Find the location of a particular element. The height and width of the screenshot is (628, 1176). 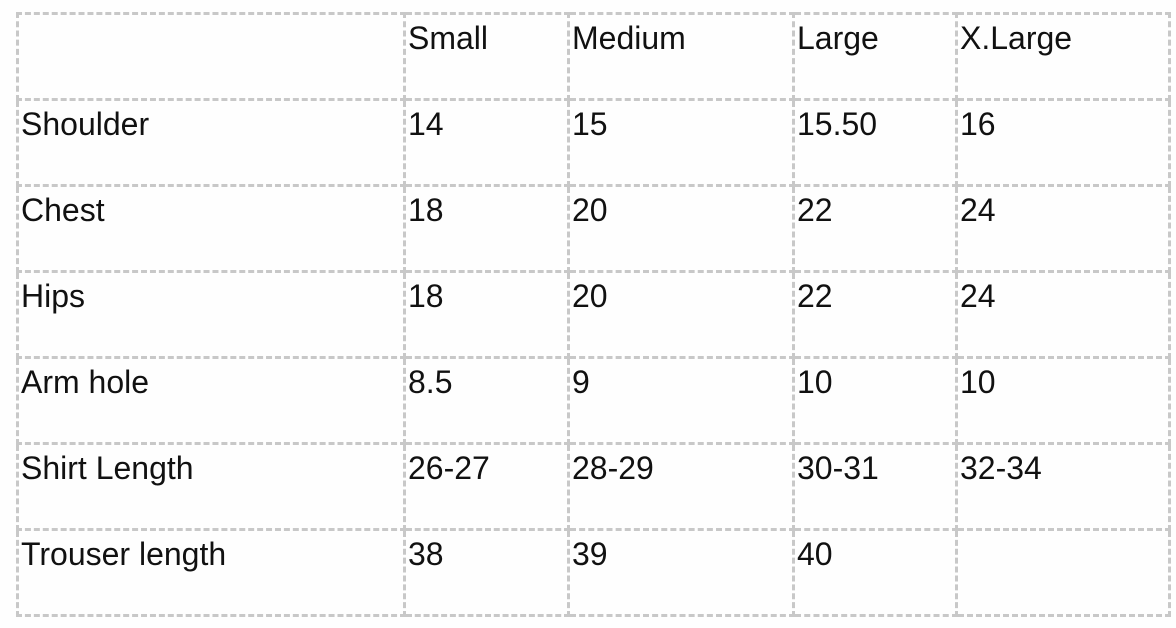

row-label: Arm hole is located at coordinates (211, 400).